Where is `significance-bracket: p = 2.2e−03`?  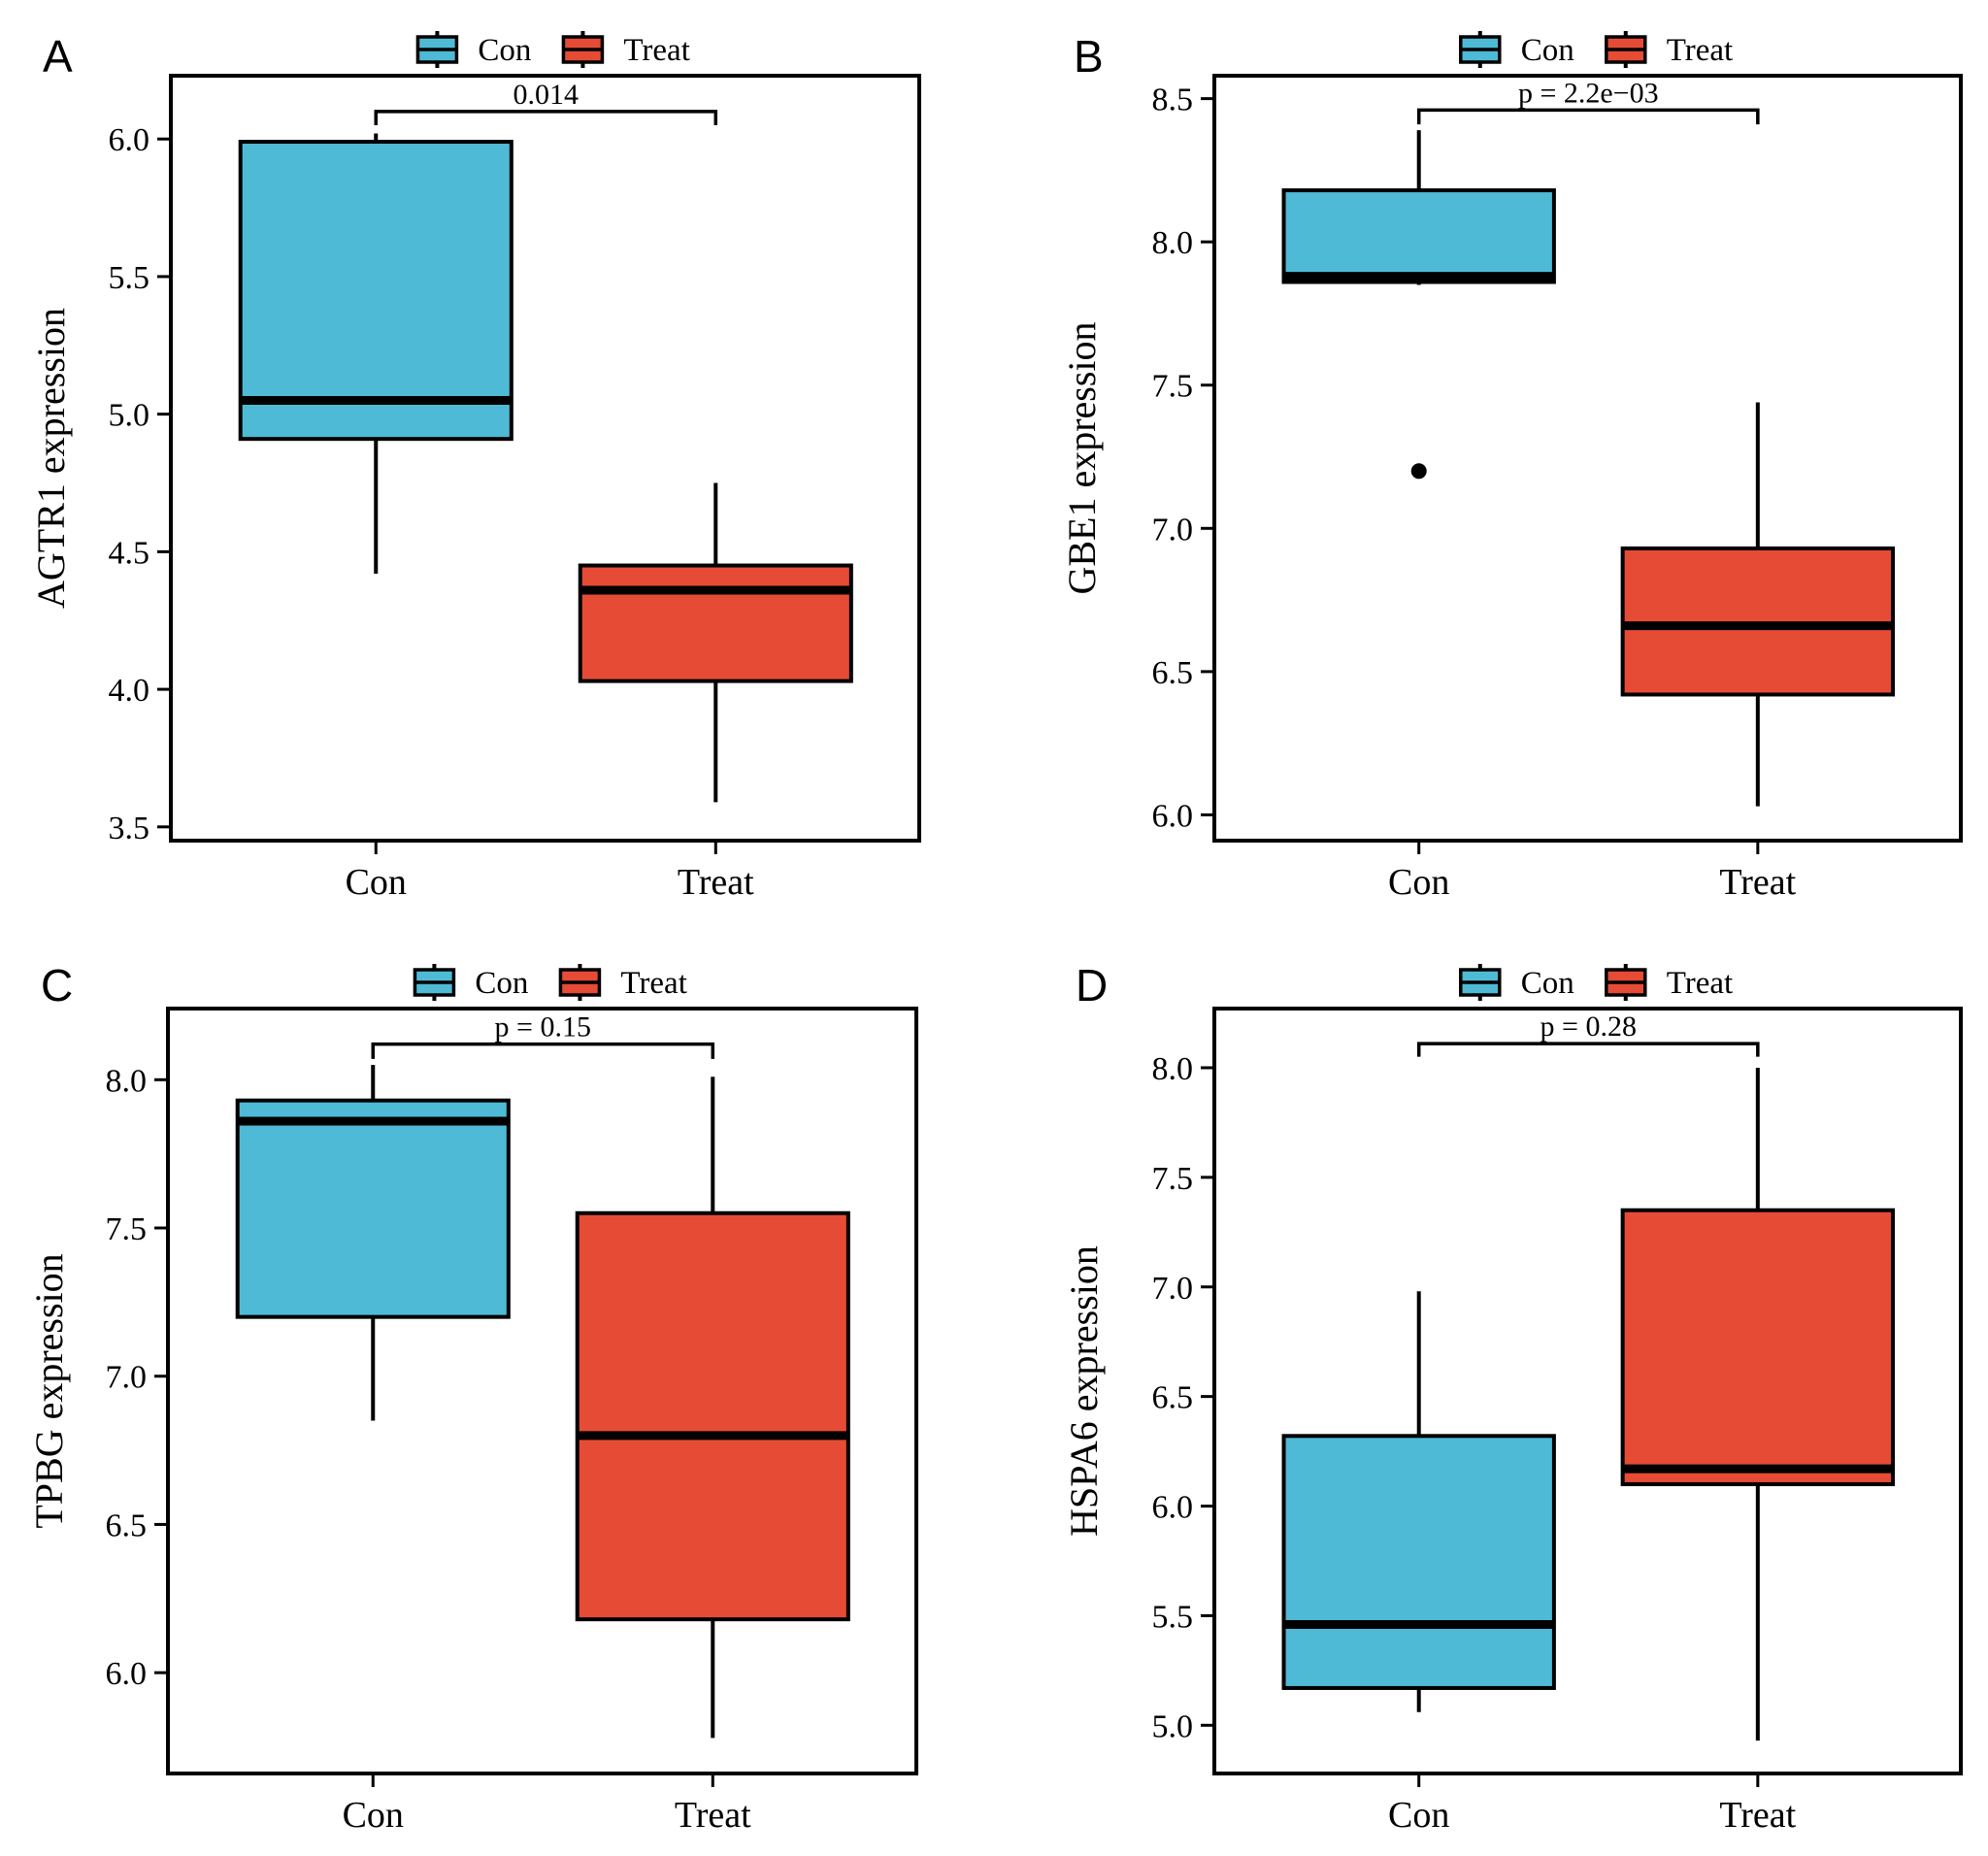 significance-bracket: p = 2.2e−03 is located at coordinates (1588, 101).